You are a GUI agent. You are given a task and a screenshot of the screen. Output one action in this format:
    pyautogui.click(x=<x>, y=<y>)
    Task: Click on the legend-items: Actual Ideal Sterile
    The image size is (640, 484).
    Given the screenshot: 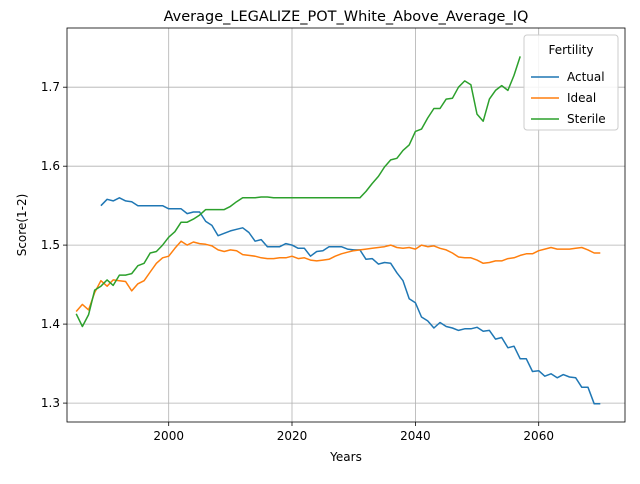 What is the action you would take?
    pyautogui.click(x=568, y=98)
    